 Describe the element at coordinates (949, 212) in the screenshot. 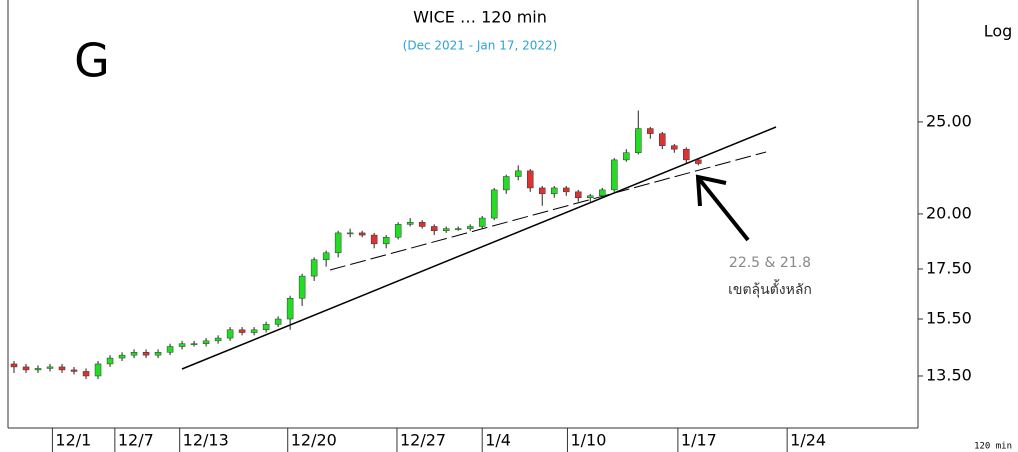

I see `y-tick-label: 20.00` at that location.